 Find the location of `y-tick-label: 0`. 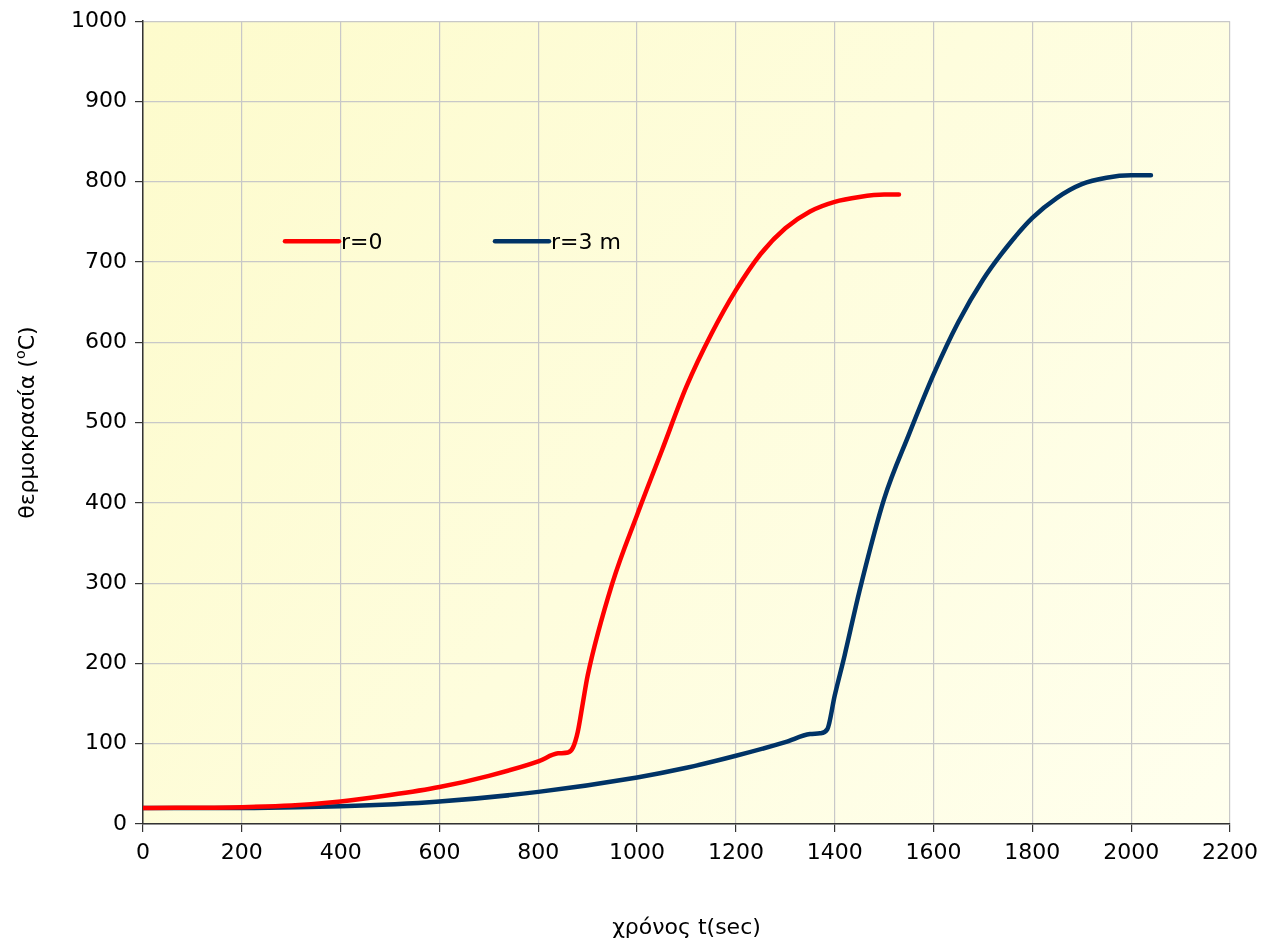

y-tick-label: 0 is located at coordinates (120, 822).